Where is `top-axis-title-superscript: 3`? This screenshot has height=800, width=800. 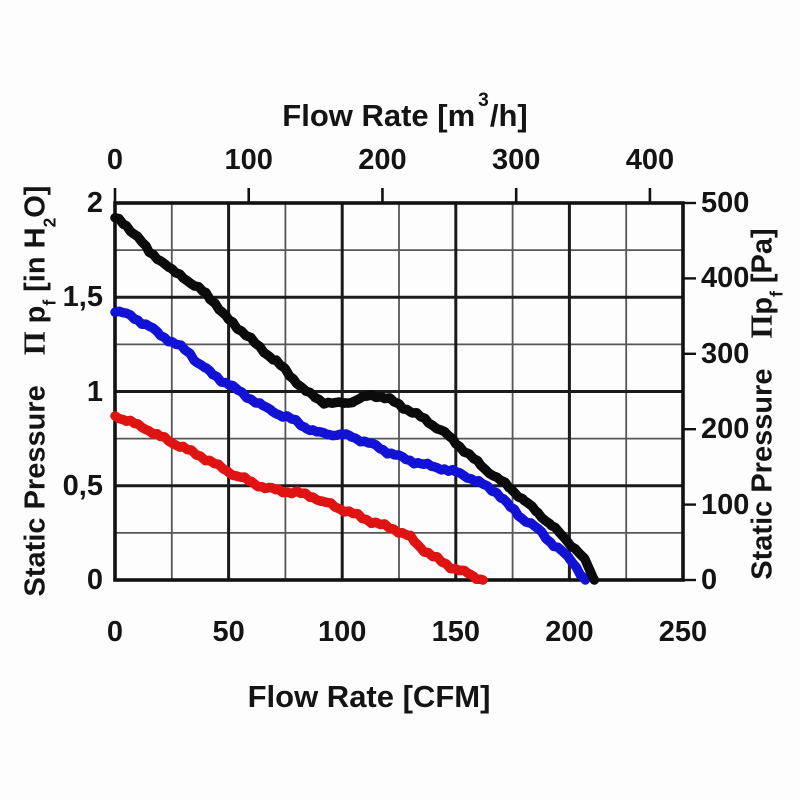 top-axis-title-superscript: 3 is located at coordinates (483, 101).